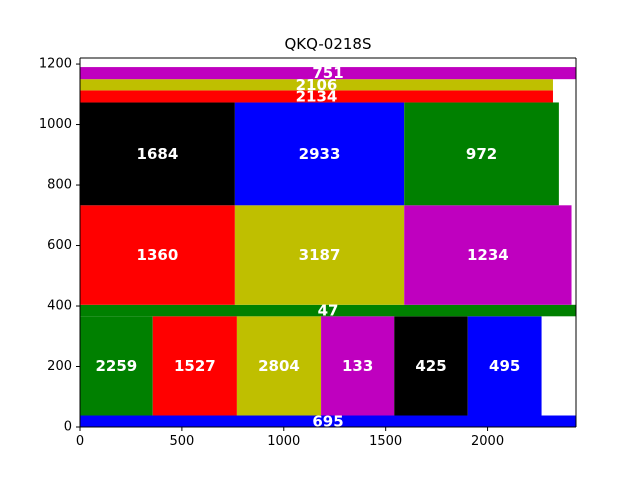 This screenshot has height=480, width=640. I want to click on data-label-9: 3187, so click(320, 255).